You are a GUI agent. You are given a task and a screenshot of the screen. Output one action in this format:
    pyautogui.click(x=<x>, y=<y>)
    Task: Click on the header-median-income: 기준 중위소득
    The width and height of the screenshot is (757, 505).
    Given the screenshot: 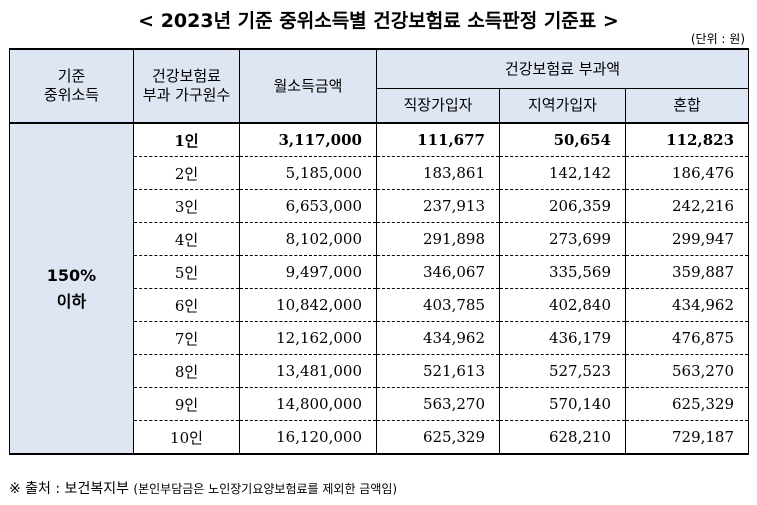 What is the action you would take?
    pyautogui.click(x=71, y=86)
    